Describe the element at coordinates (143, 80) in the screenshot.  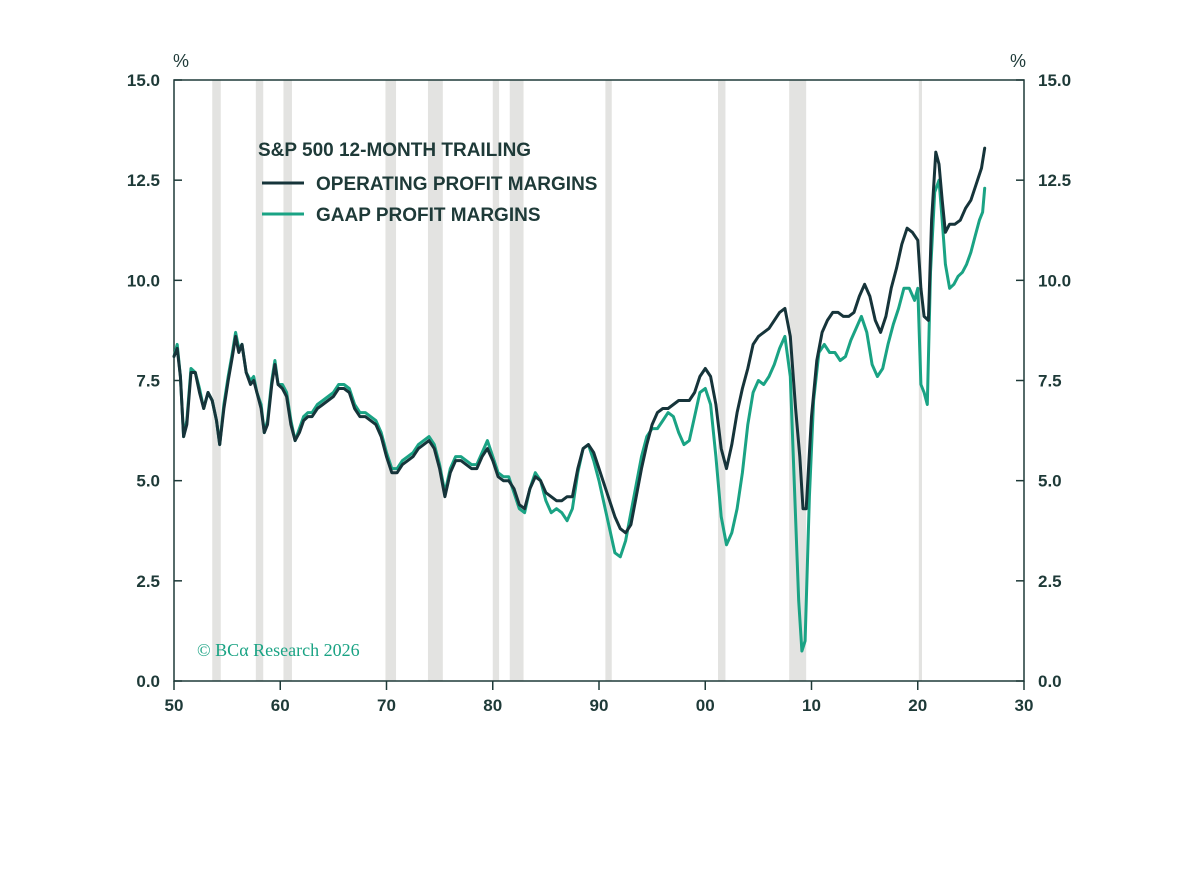
I see `y-tick-label-left: 15.0` at that location.